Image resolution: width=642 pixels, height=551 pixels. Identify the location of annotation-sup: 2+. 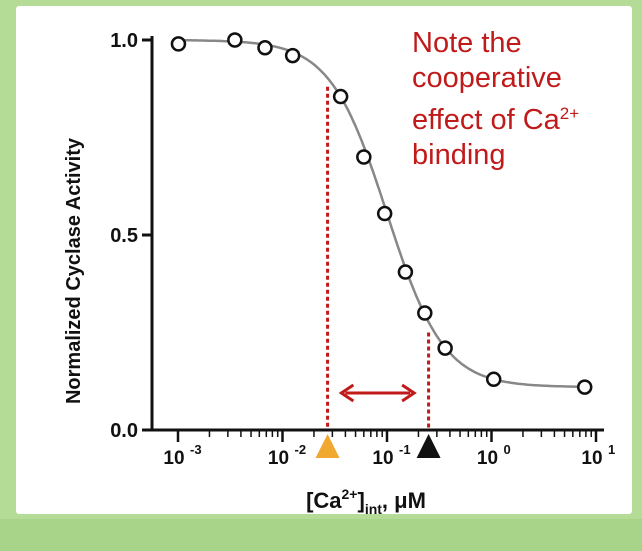
(569, 113).